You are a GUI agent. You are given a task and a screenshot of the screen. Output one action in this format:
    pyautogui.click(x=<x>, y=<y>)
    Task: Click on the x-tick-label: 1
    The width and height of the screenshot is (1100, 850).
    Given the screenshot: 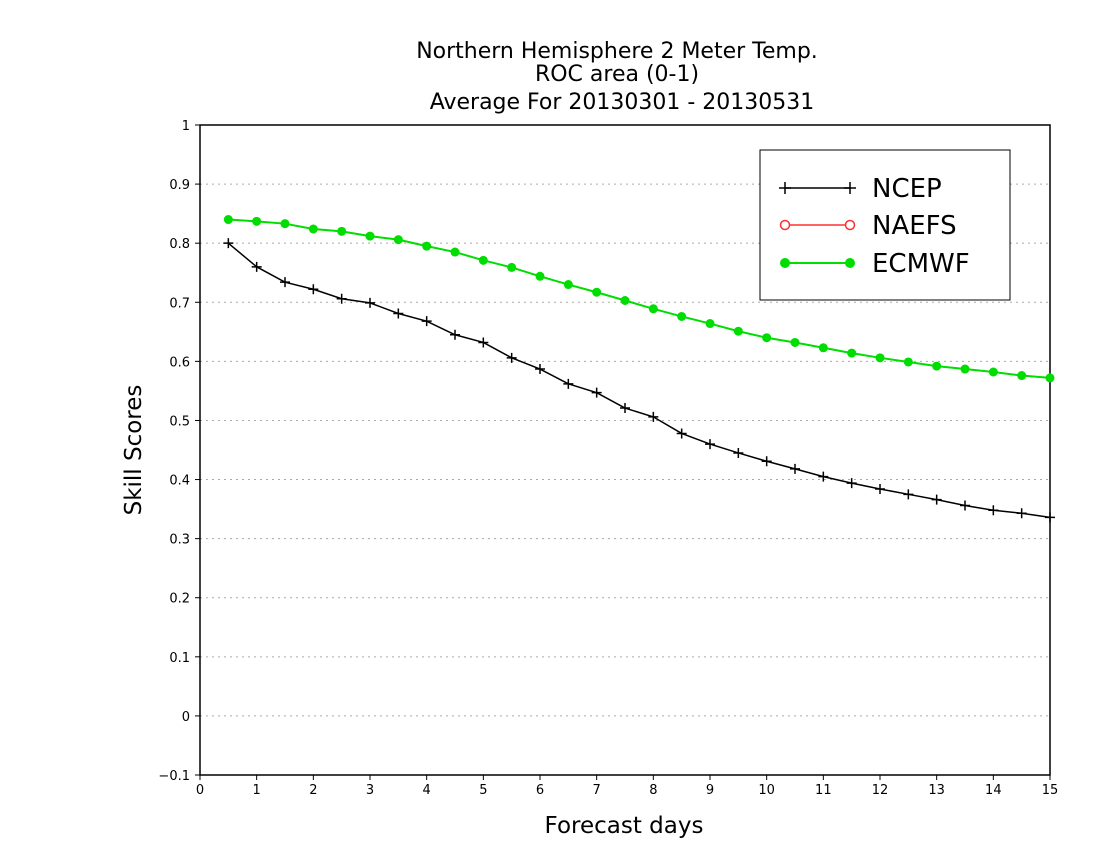 What is the action you would take?
    pyautogui.click(x=257, y=790)
    